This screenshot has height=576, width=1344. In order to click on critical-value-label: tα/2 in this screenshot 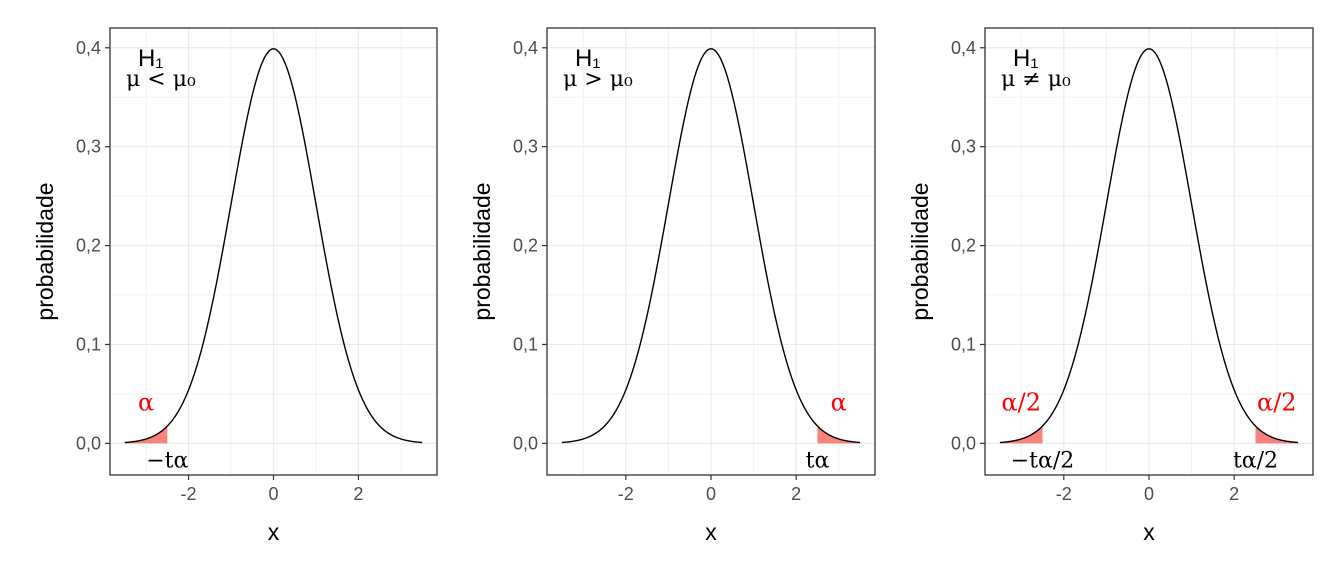, I will do `click(1255, 460)`.